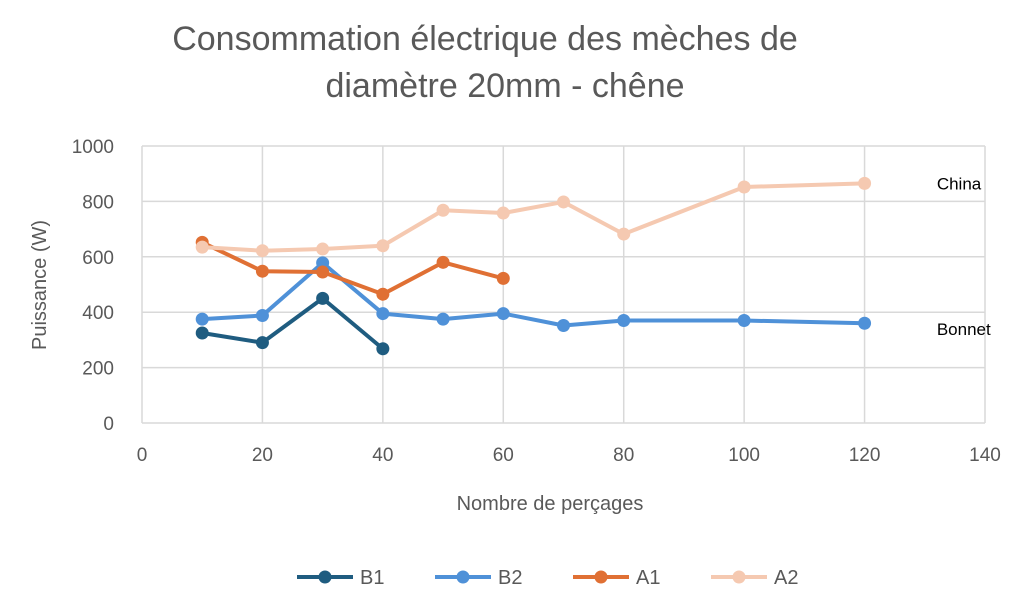  I want to click on legend-label-b1: B1, so click(372, 578).